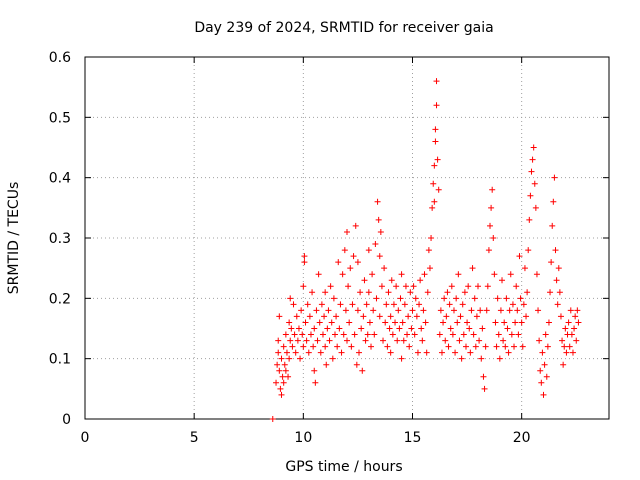  What do you see at coordinates (303, 438) in the screenshot?
I see `x-tick-label: 10` at bounding box center [303, 438].